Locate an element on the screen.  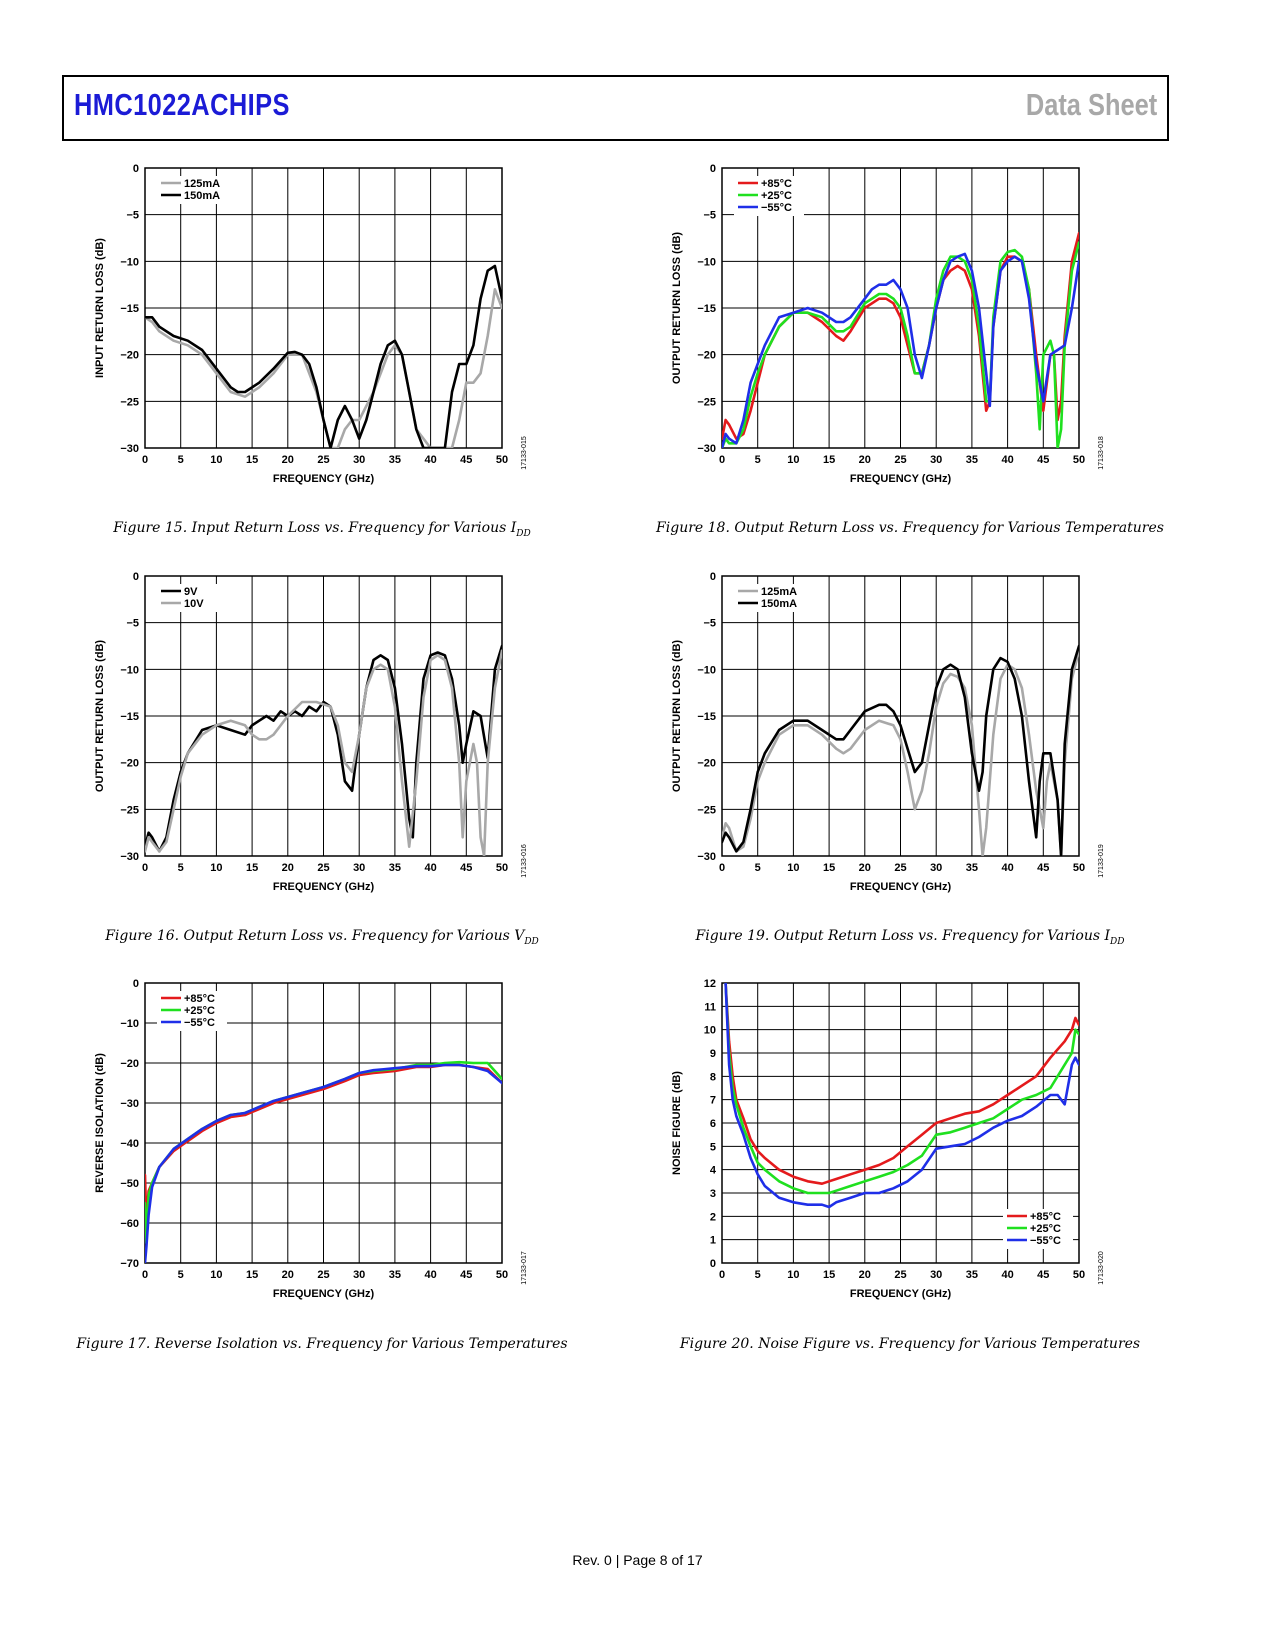
legend-label: 125mA is located at coordinates (779, 592).